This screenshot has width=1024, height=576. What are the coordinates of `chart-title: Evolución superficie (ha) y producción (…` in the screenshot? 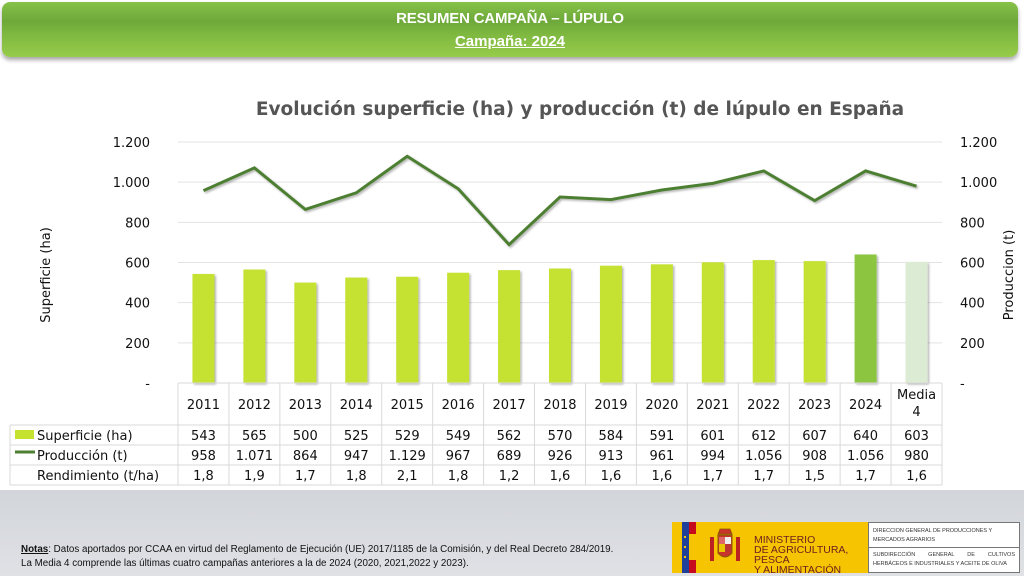 It's located at (580, 109).